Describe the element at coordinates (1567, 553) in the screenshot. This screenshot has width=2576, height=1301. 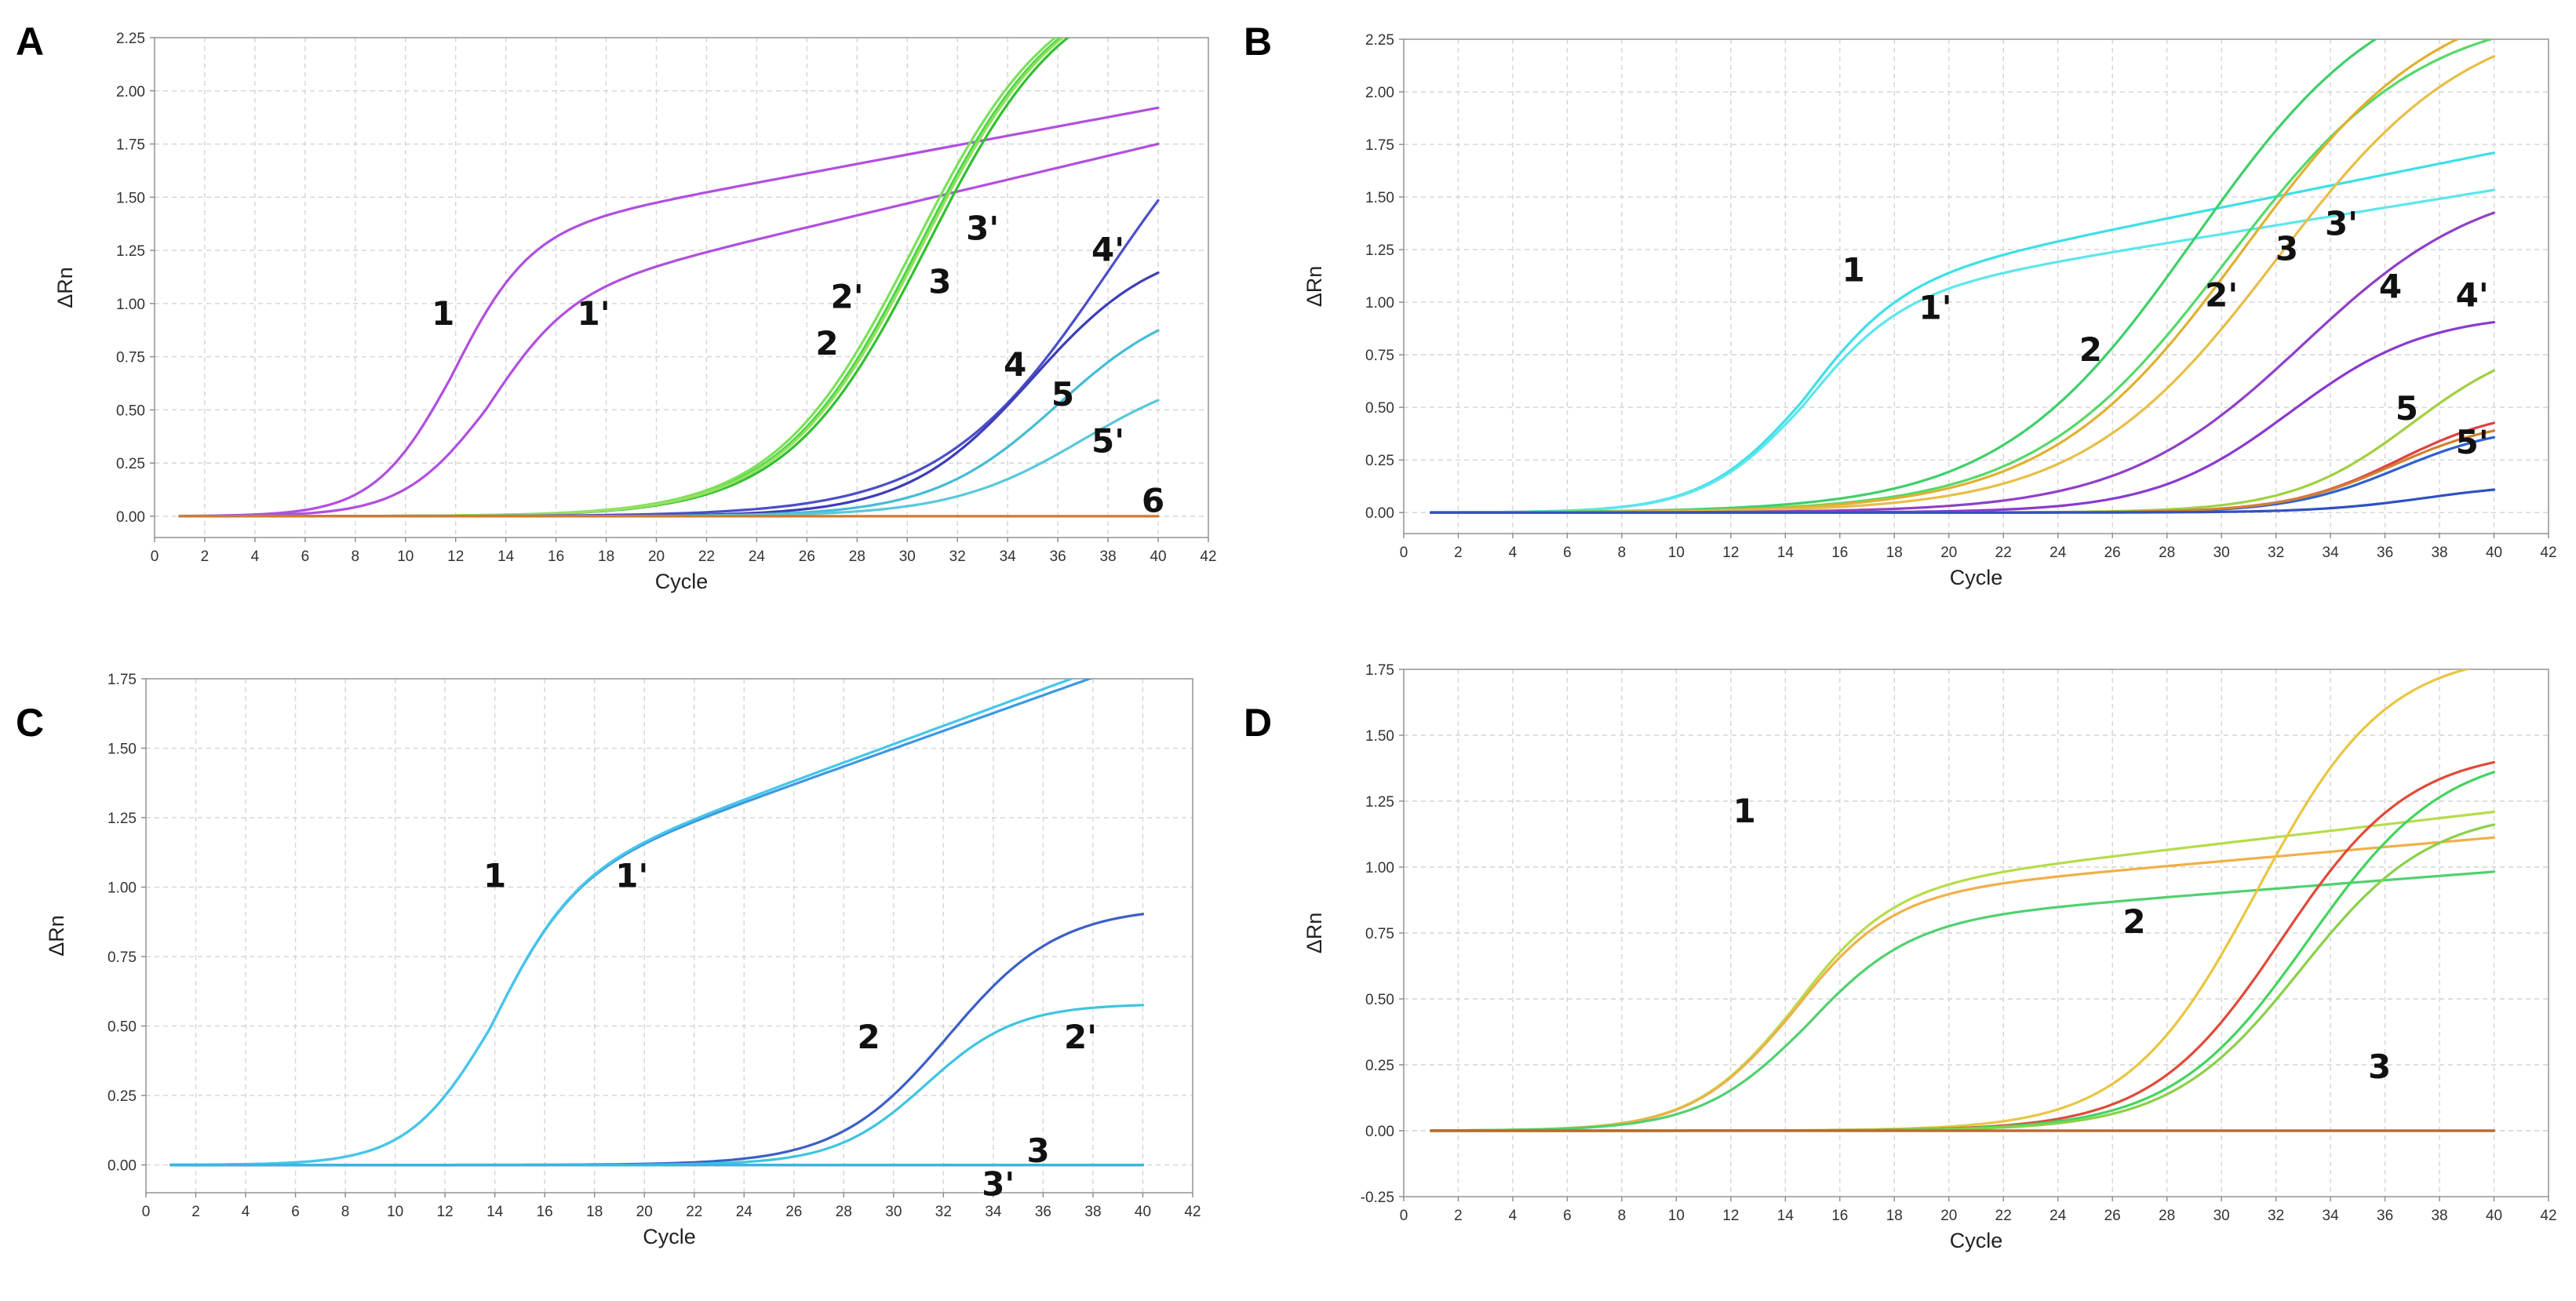
I see `x-tick-label: 6` at that location.